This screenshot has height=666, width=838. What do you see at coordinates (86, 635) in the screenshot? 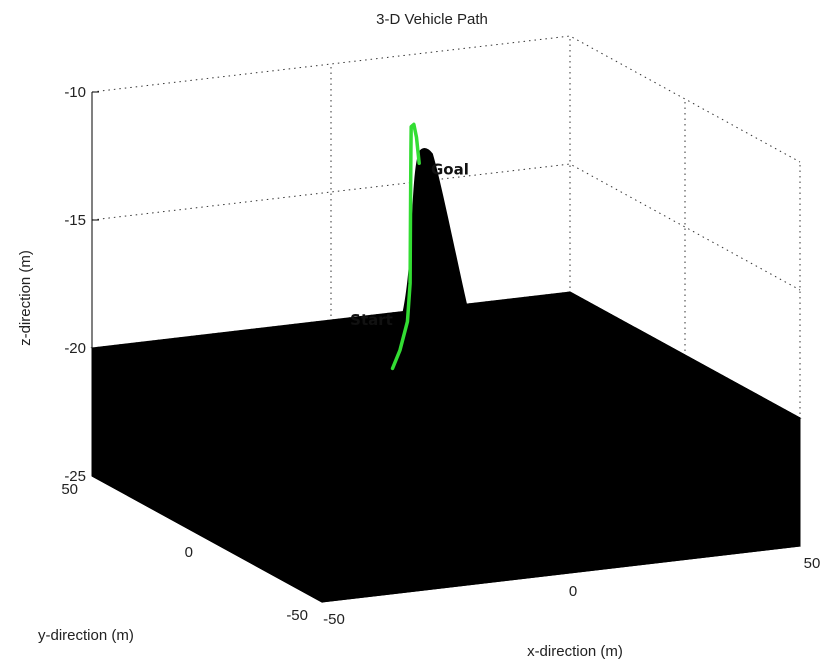
I see `y-axis-label: y-direction (m)` at bounding box center [86, 635].